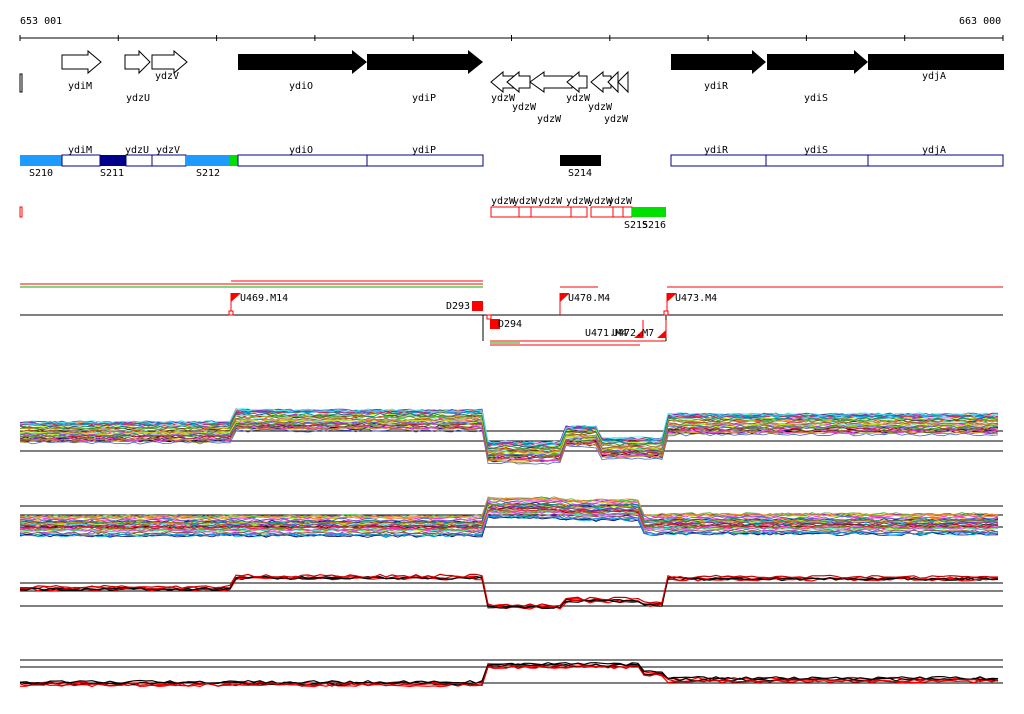 Image resolution: width=1024 pixels, height=714 pixels. I want to click on gene-box-label-ydzW-6: ydzW, so click(620, 201).